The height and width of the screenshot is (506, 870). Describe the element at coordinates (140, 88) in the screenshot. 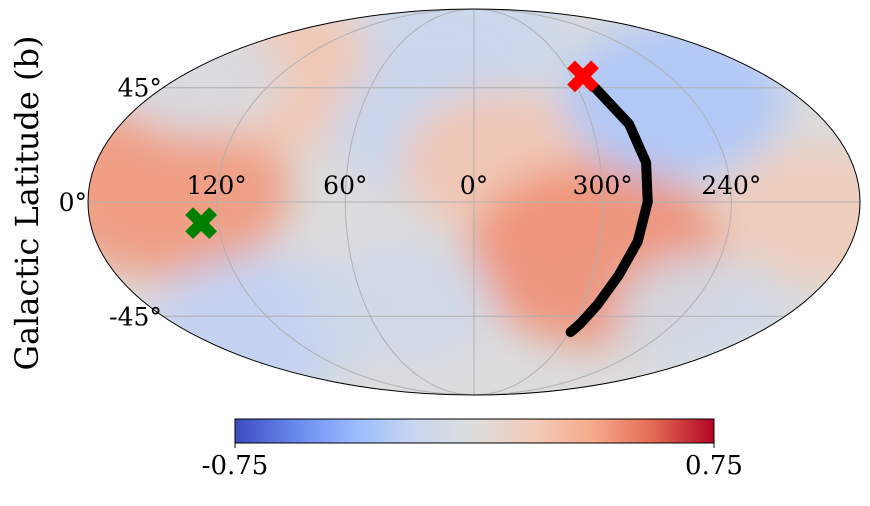

I see `lat-tick-label-45: 45°` at that location.